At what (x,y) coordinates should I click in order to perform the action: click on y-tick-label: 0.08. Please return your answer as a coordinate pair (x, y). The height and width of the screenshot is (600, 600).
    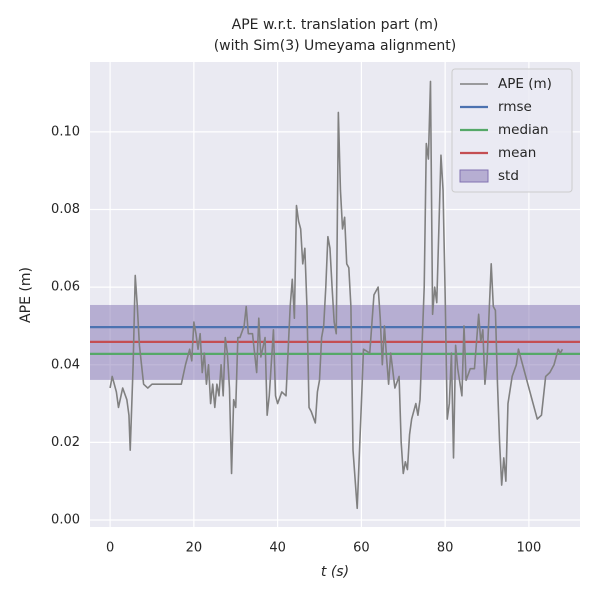
    Looking at the image, I should click on (65, 209).